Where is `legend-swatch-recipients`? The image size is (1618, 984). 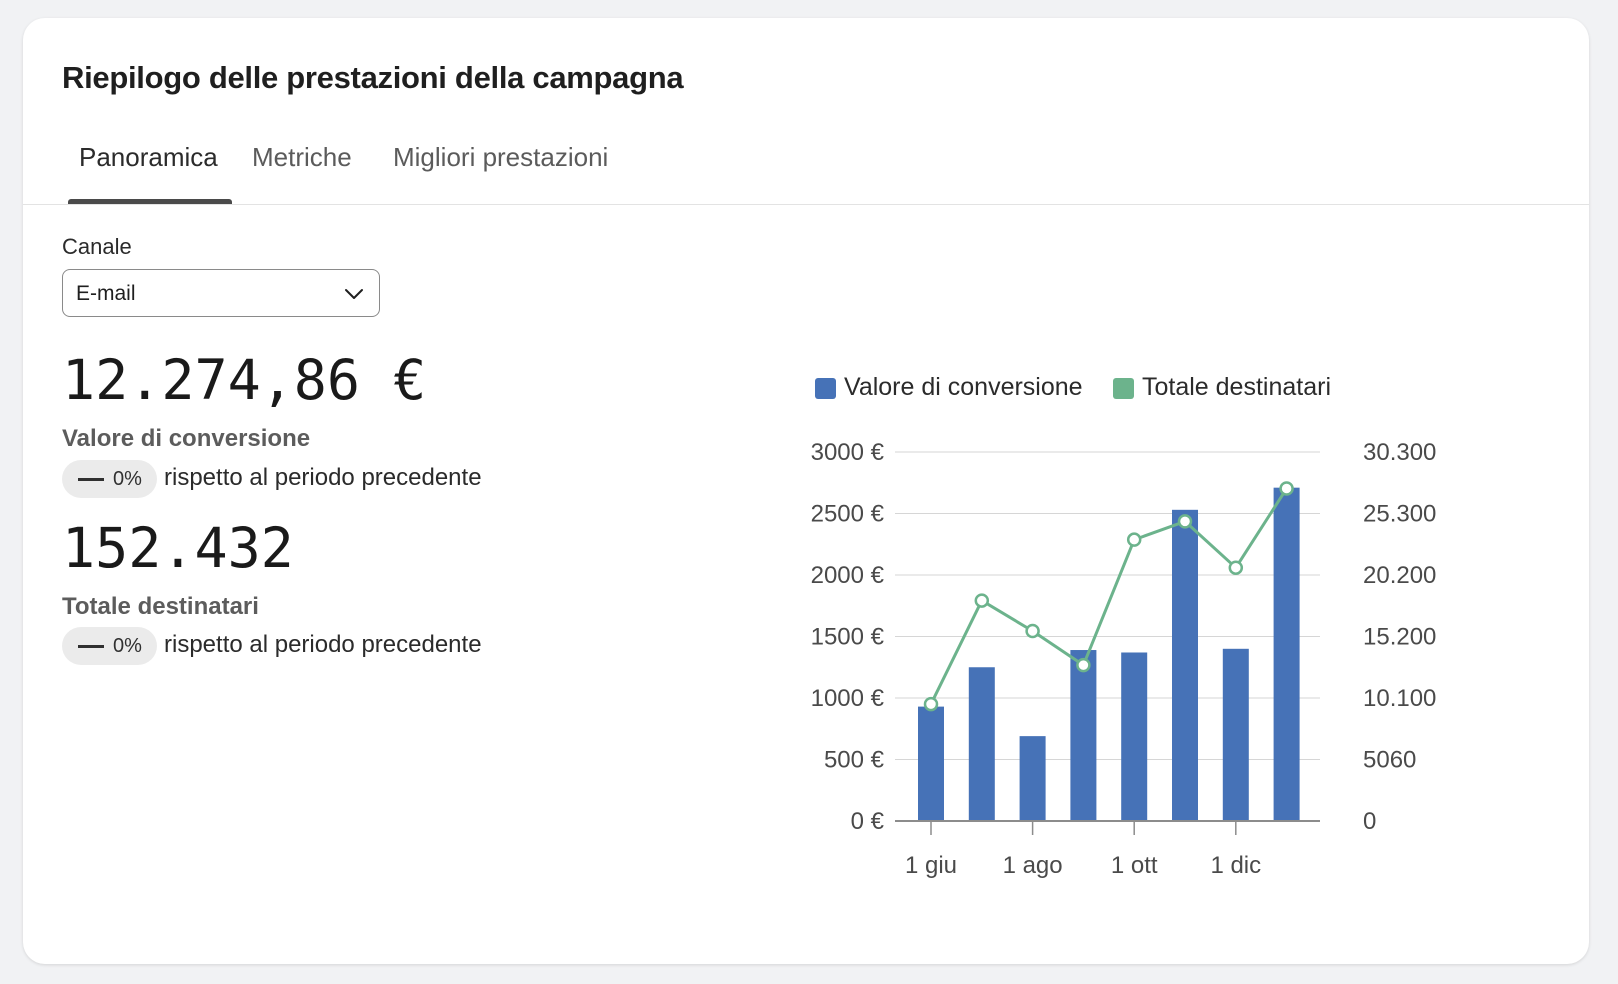
legend-swatch-recipients is located at coordinates (1123, 388).